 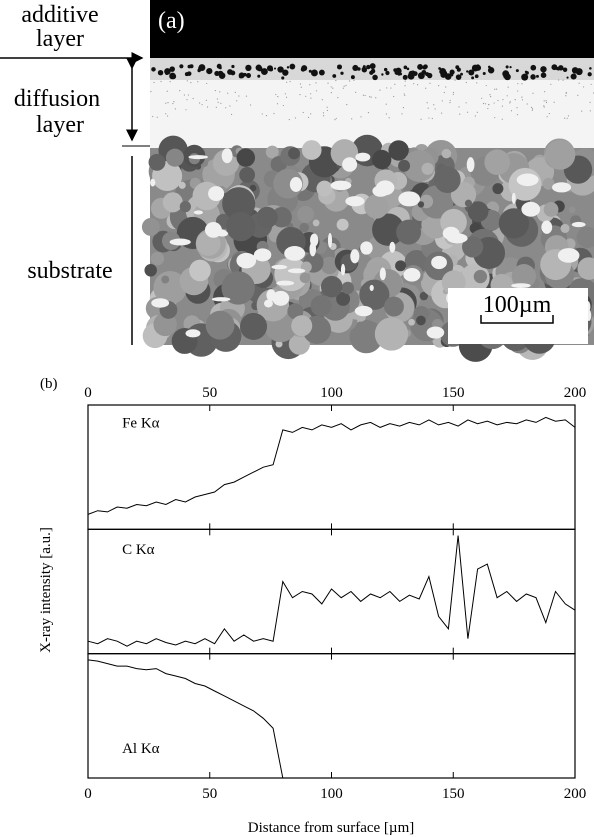 What do you see at coordinates (57, 99) in the screenshot?
I see `label-diffusion: diffusion` at bounding box center [57, 99].